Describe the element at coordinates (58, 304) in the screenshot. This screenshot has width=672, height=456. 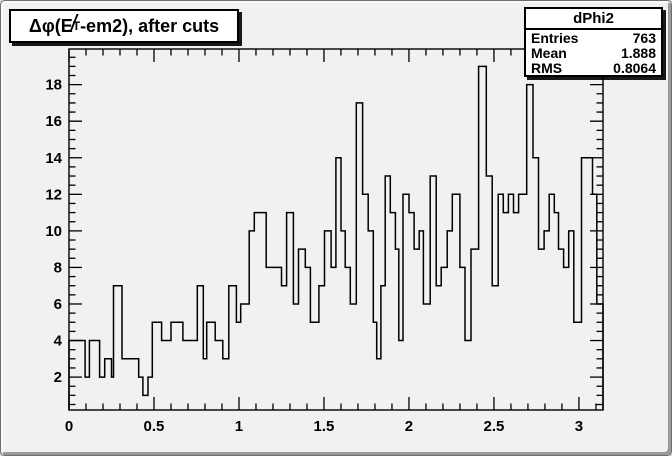
I see `y-axis-tick-label: 6` at that location.